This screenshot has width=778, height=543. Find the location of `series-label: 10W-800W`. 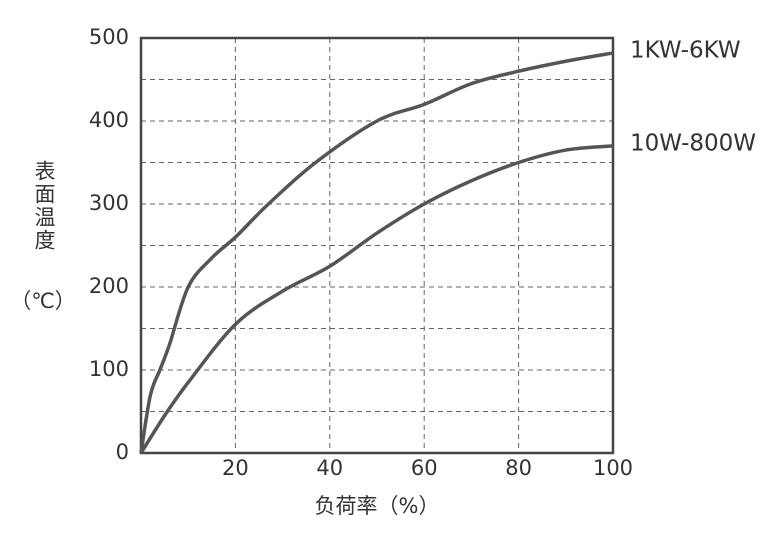

series-label: 10W-800W is located at coordinates (693, 143).